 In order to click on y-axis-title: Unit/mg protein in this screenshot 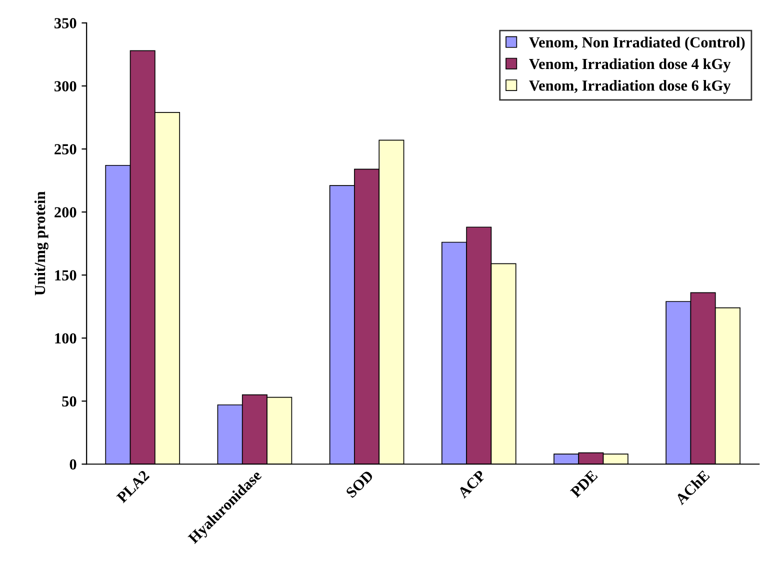, I will do `click(41, 243)`.